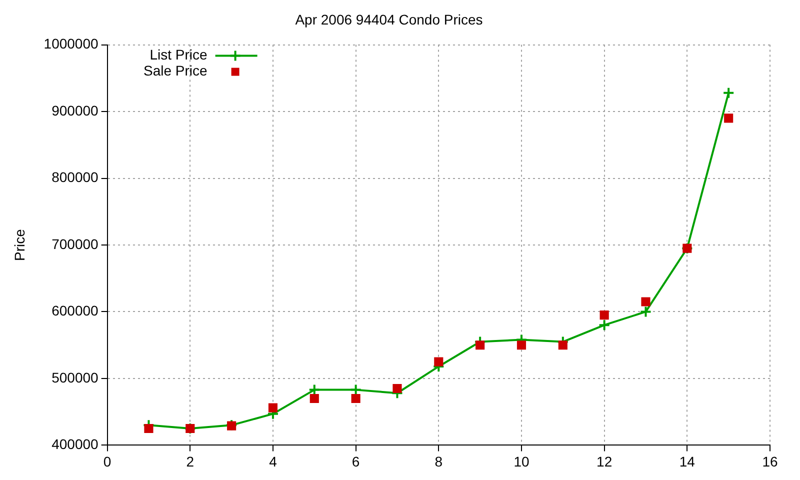 This screenshot has width=800, height=480. Describe the element at coordinates (687, 461) in the screenshot. I see `x-tick-label: 14` at that location.